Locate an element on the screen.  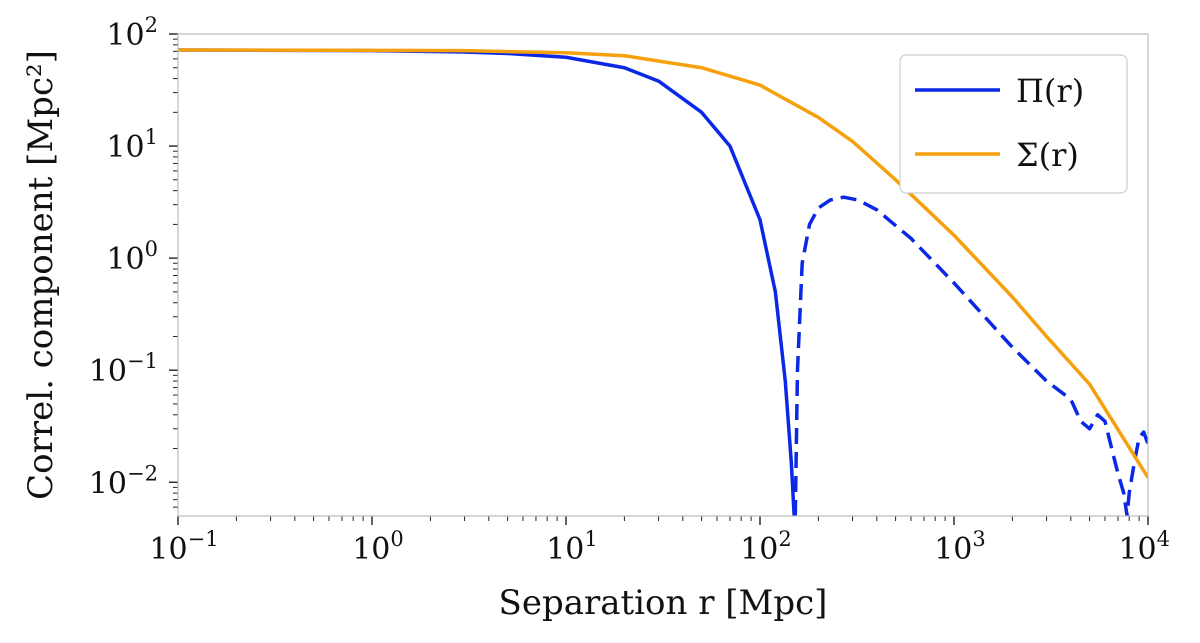
x-tick-label: 10⁰ is located at coordinates (378, 547).